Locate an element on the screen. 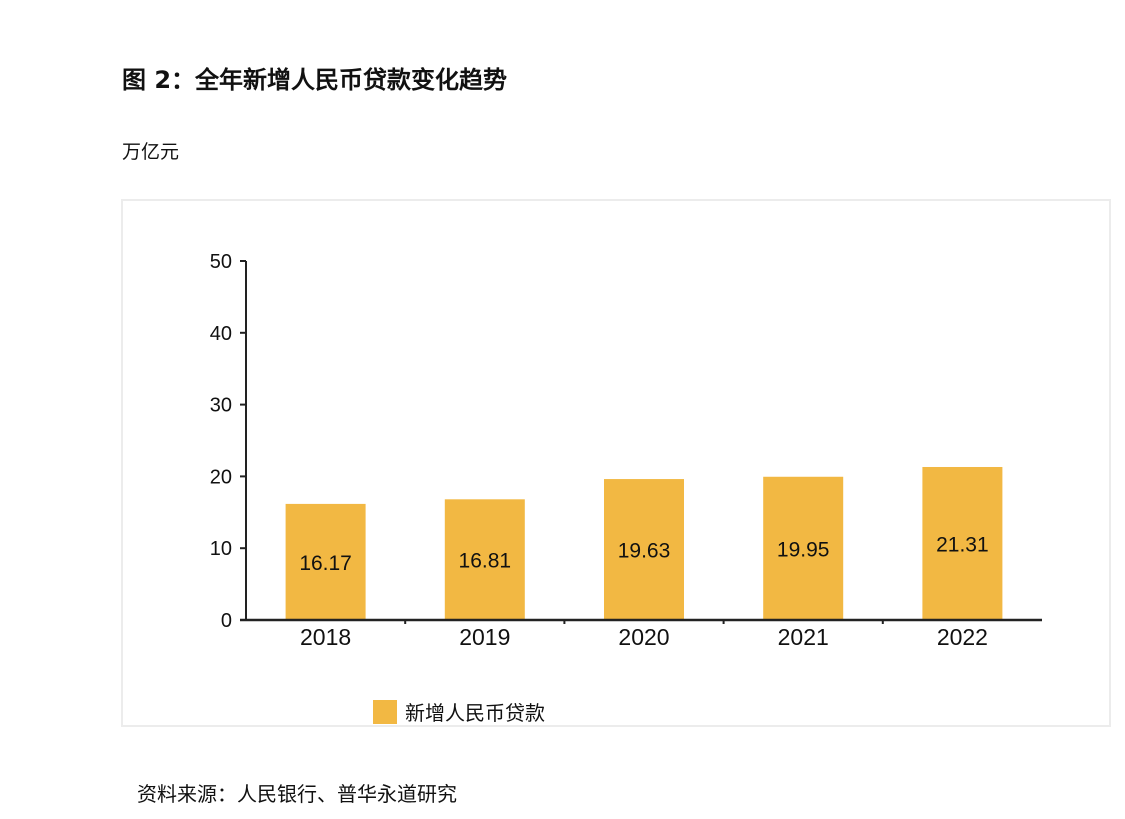 The height and width of the screenshot is (819, 1125). x-tick-label-2018: 2018 is located at coordinates (325, 637).